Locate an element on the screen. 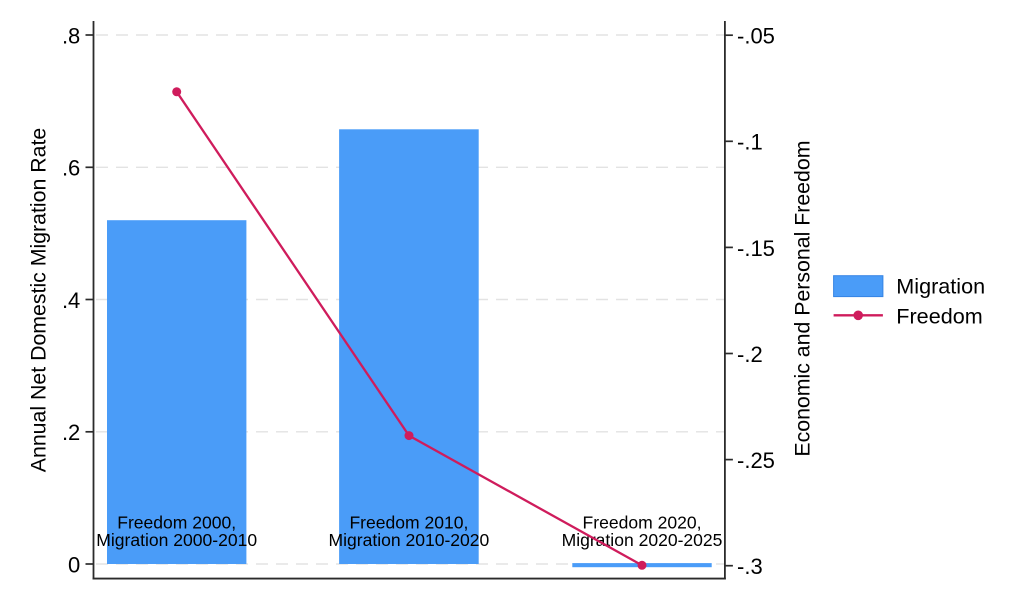 The width and height of the screenshot is (1024, 614). svg-text: Migration 2010-2020 is located at coordinates (408, 540).